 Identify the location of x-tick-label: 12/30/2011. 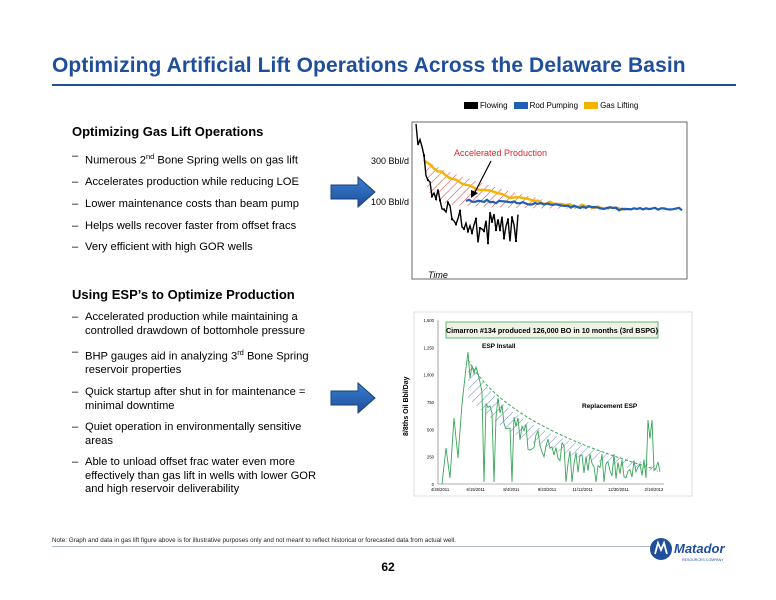
(618, 489).